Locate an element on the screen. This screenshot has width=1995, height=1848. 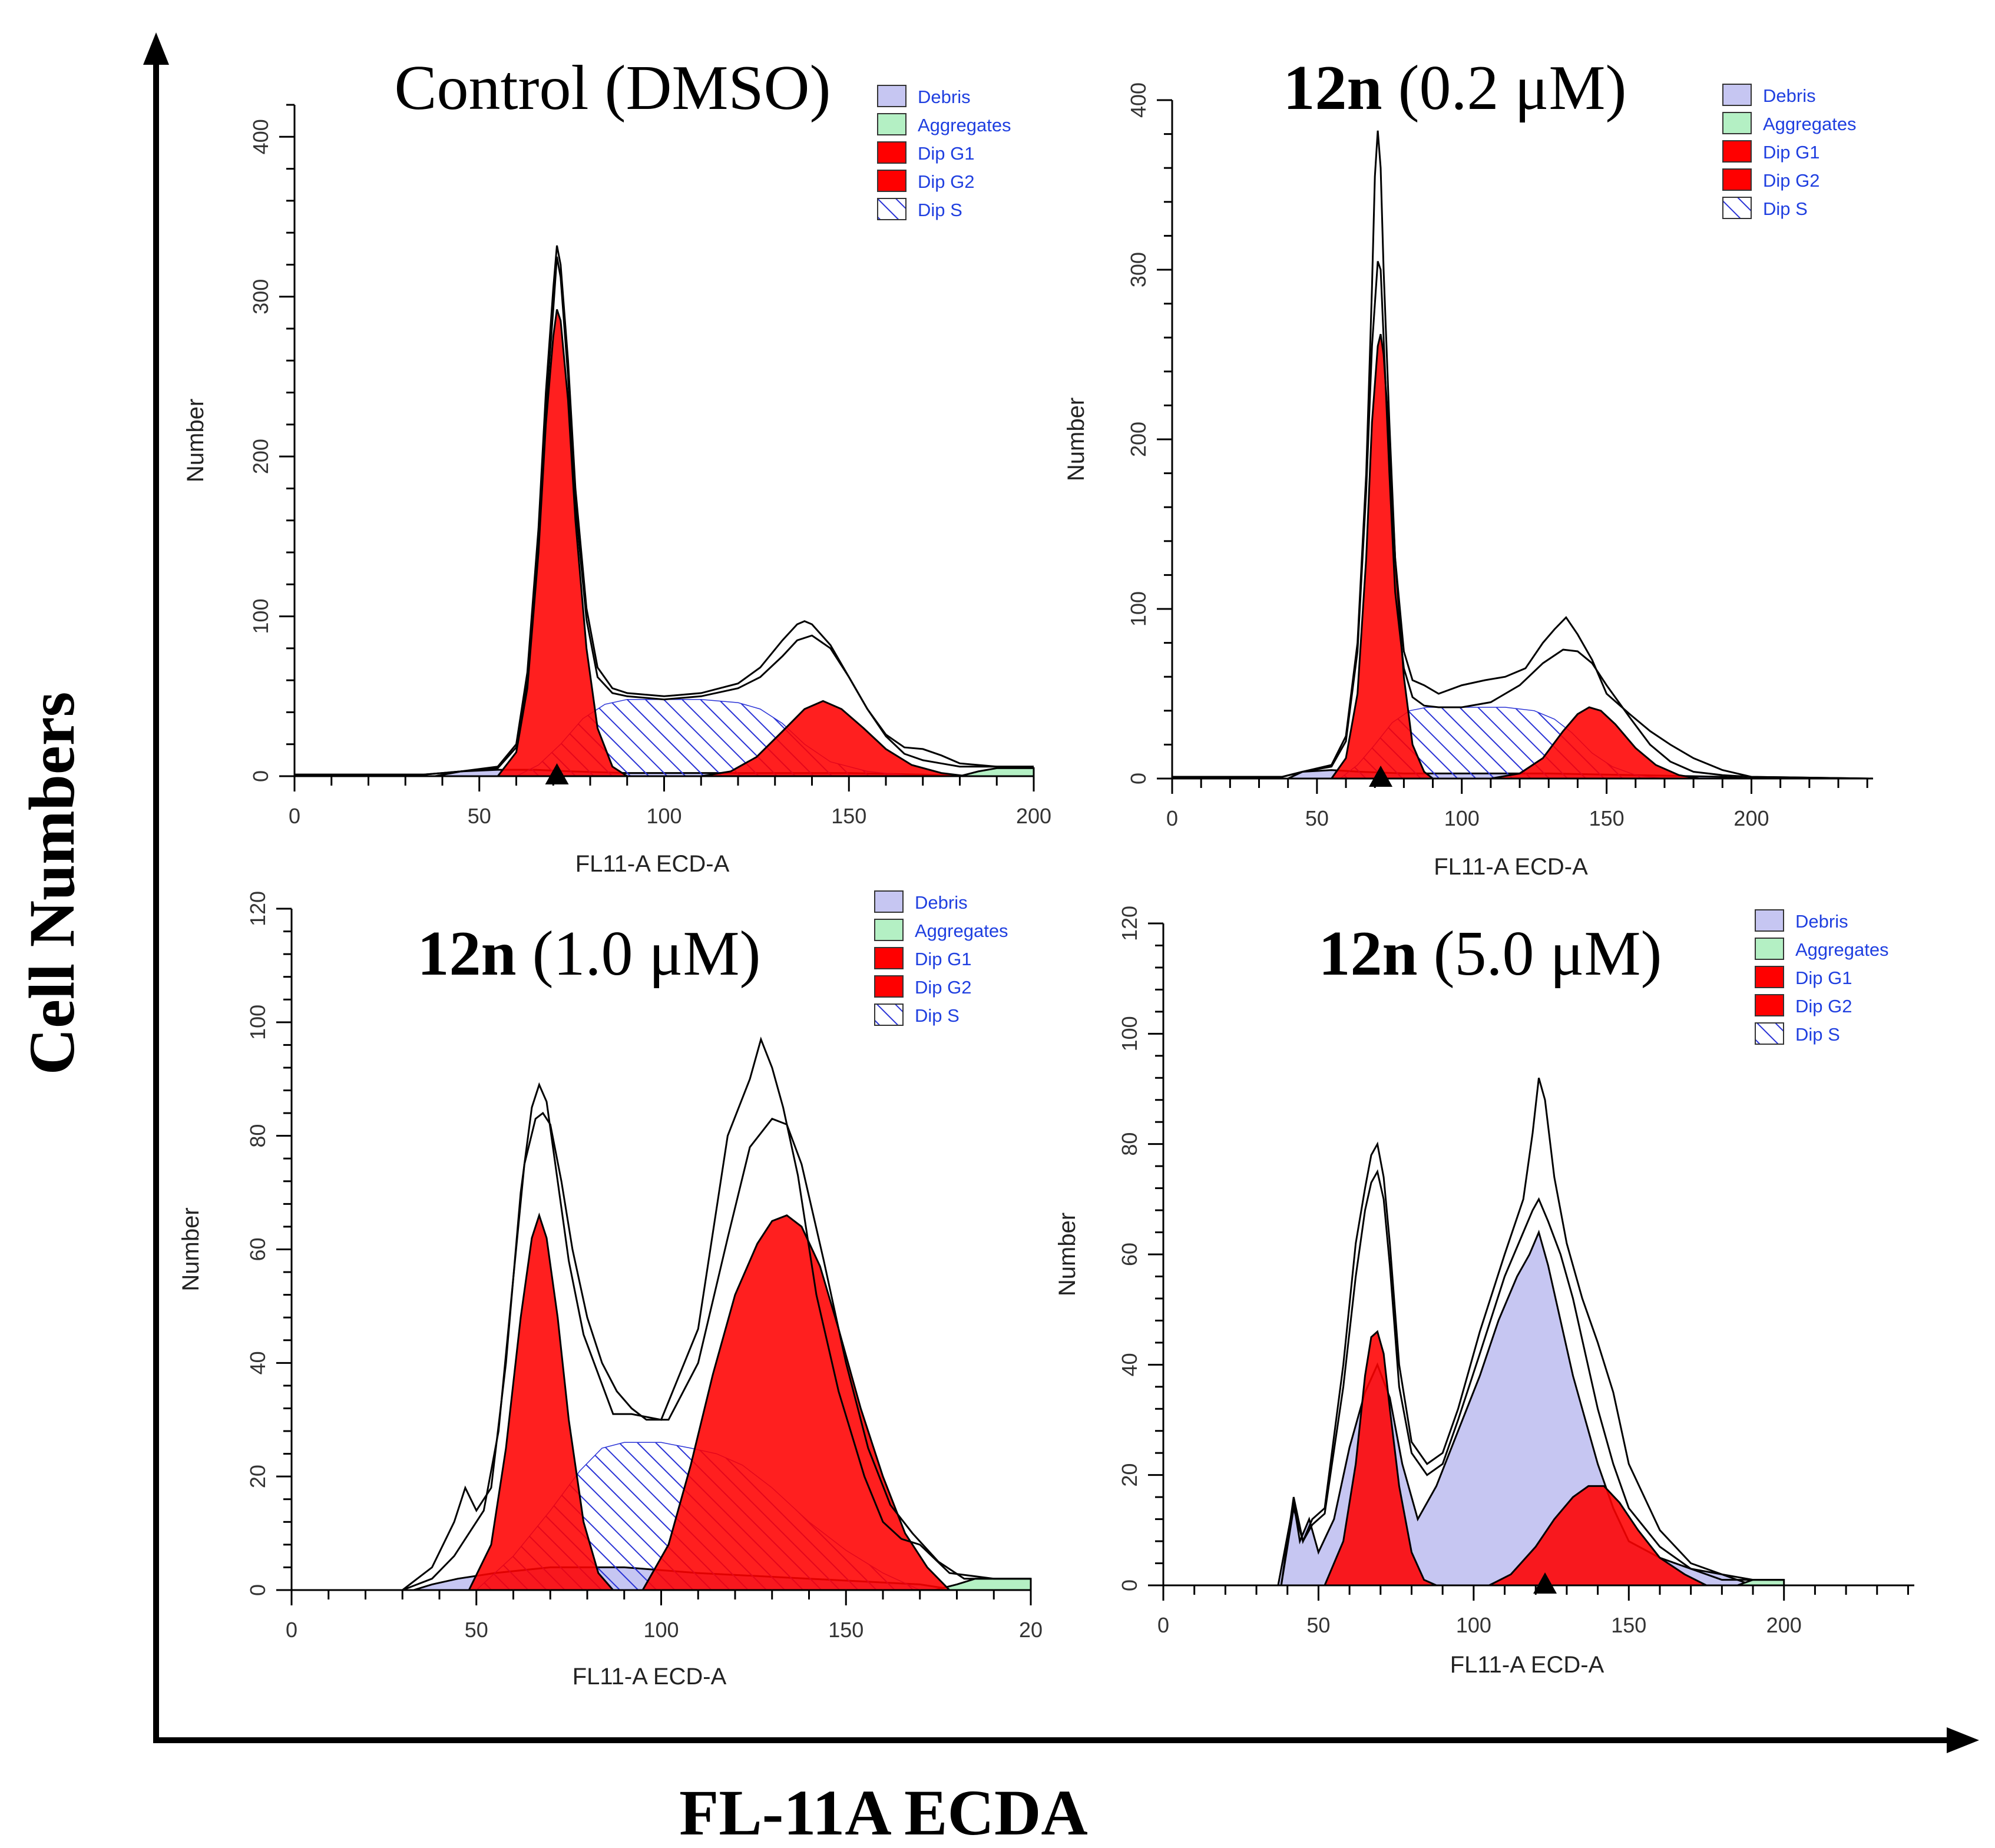
panel-title: 12n (1.0 μM) is located at coordinates (589, 954).